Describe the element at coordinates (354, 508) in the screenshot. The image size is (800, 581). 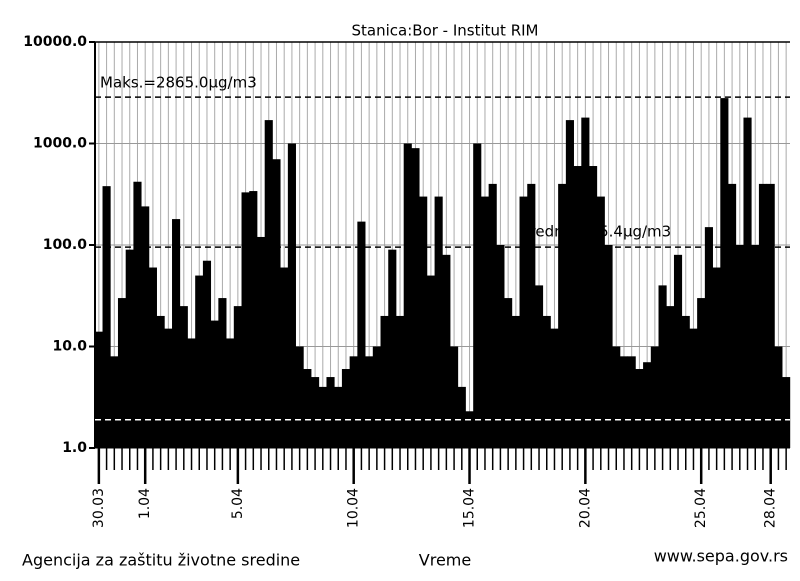
I see `x-tick-label: 10.04` at that location.